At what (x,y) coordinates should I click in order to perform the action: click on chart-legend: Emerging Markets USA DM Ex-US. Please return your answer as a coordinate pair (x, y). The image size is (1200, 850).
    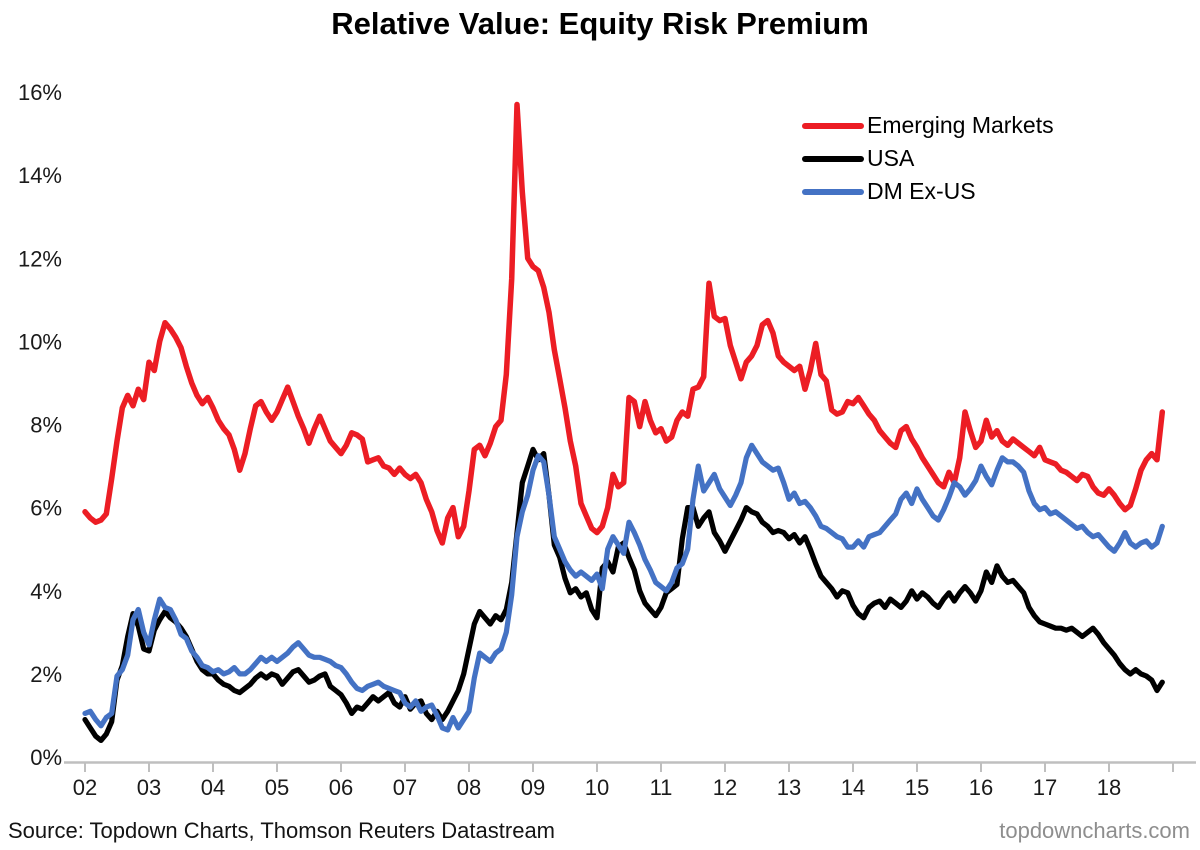
    Looking at the image, I should click on (928, 158).